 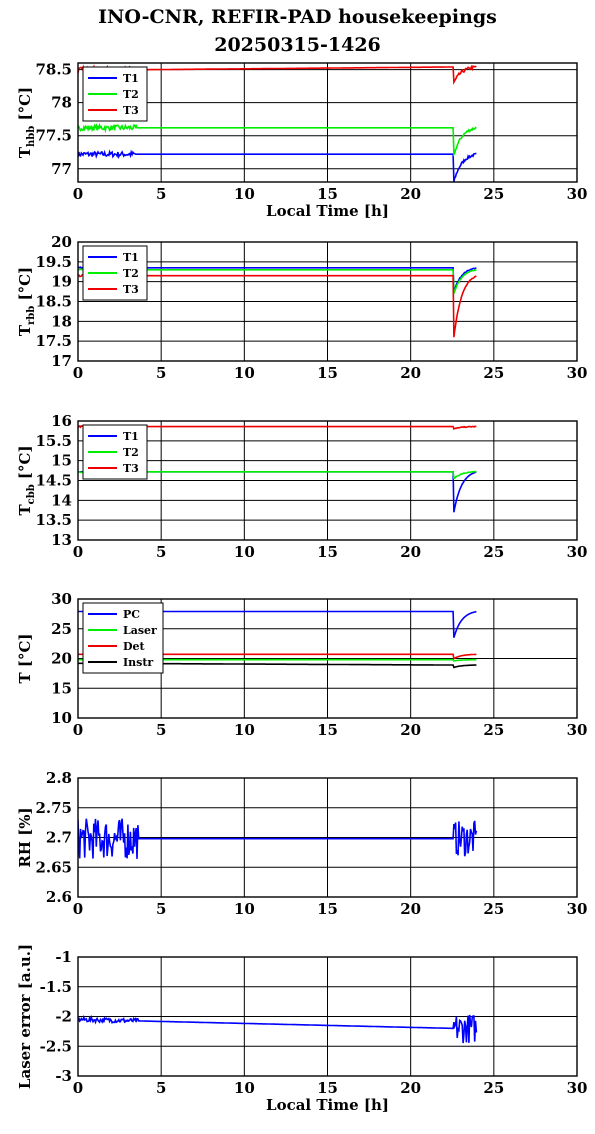 What do you see at coordinates (61, 718) in the screenshot?
I see `y-tick-label: 10` at bounding box center [61, 718].